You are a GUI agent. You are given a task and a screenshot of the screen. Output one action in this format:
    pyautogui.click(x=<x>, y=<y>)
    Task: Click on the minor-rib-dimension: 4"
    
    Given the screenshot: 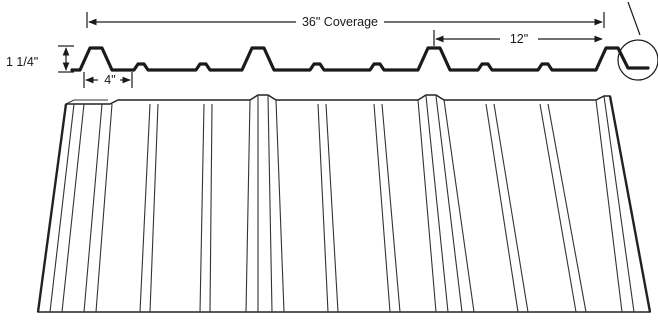 What is the action you would take?
    pyautogui.click(x=108, y=80)
    